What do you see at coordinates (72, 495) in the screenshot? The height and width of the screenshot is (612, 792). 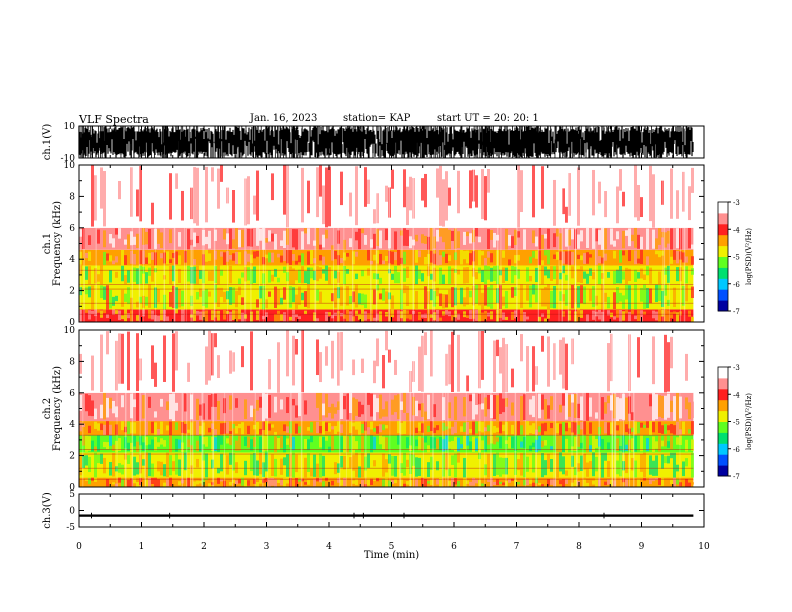 I see `ch3-waveform-ytick-label: 5` at bounding box center [72, 495].